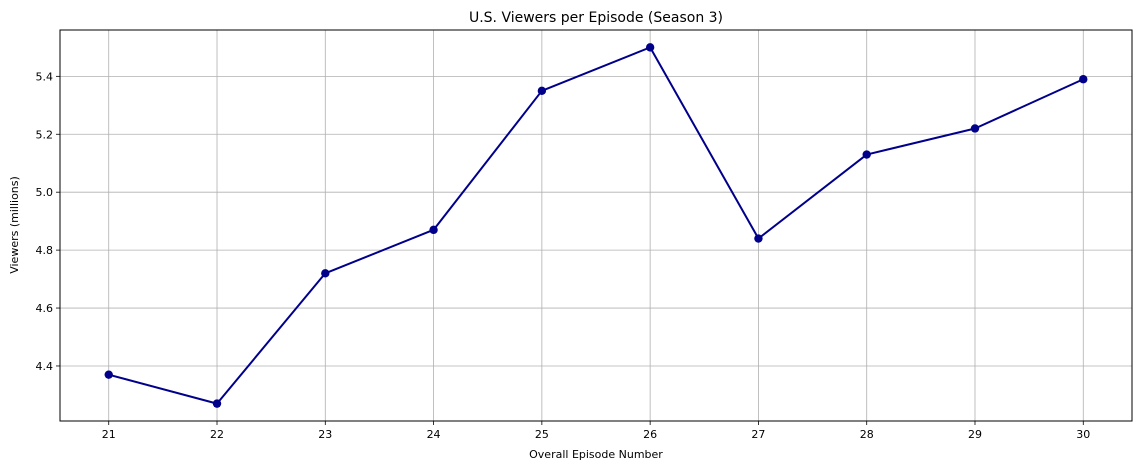  I want to click on x-tick-label: 22, so click(217, 434).